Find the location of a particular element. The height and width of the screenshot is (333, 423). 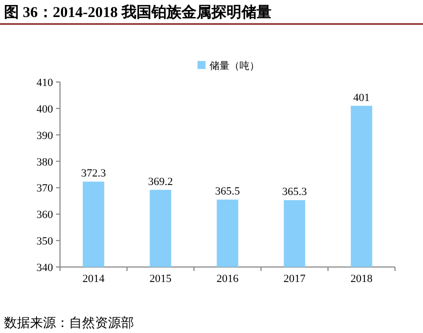

data-label: 365.3 is located at coordinates (295, 192).